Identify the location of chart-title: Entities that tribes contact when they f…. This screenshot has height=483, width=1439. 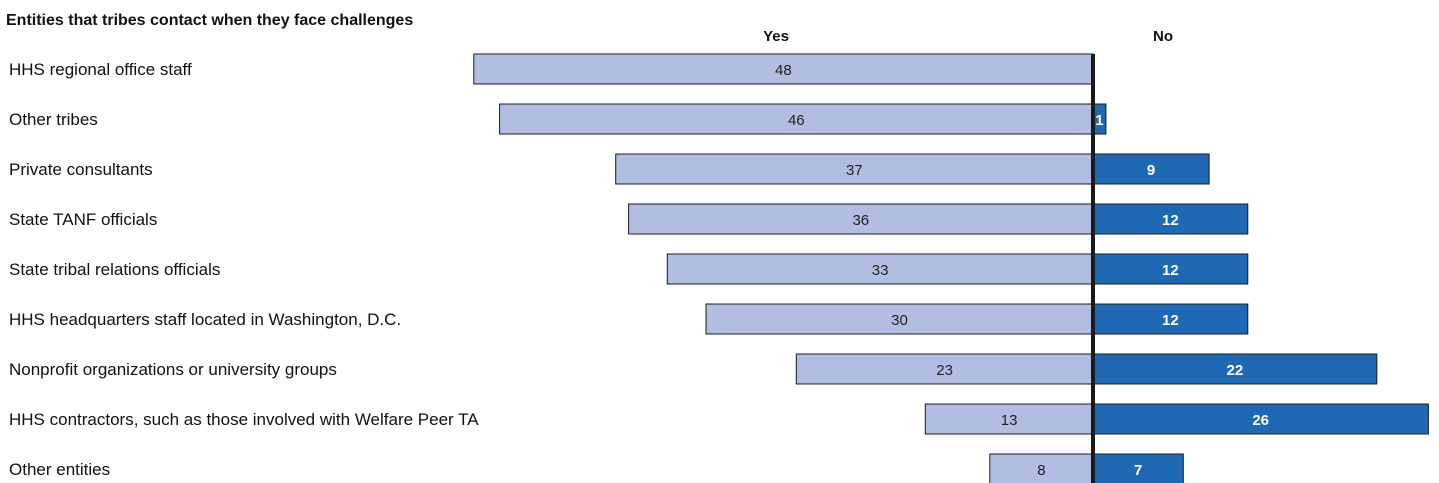
(209, 20).